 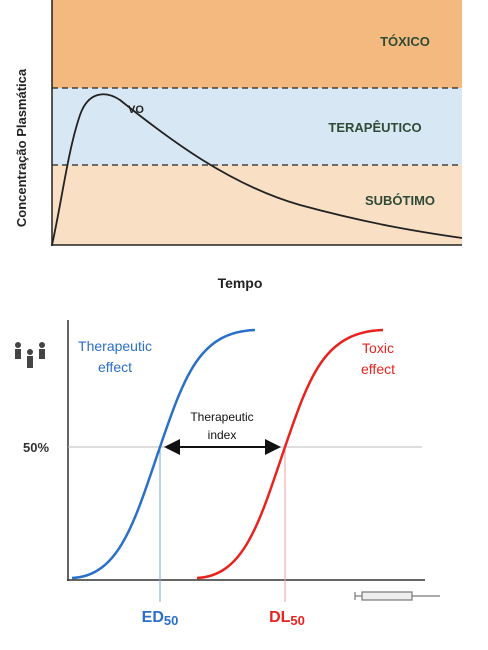 I want to click on subtherapeutic-zone, so click(x=257, y=205).